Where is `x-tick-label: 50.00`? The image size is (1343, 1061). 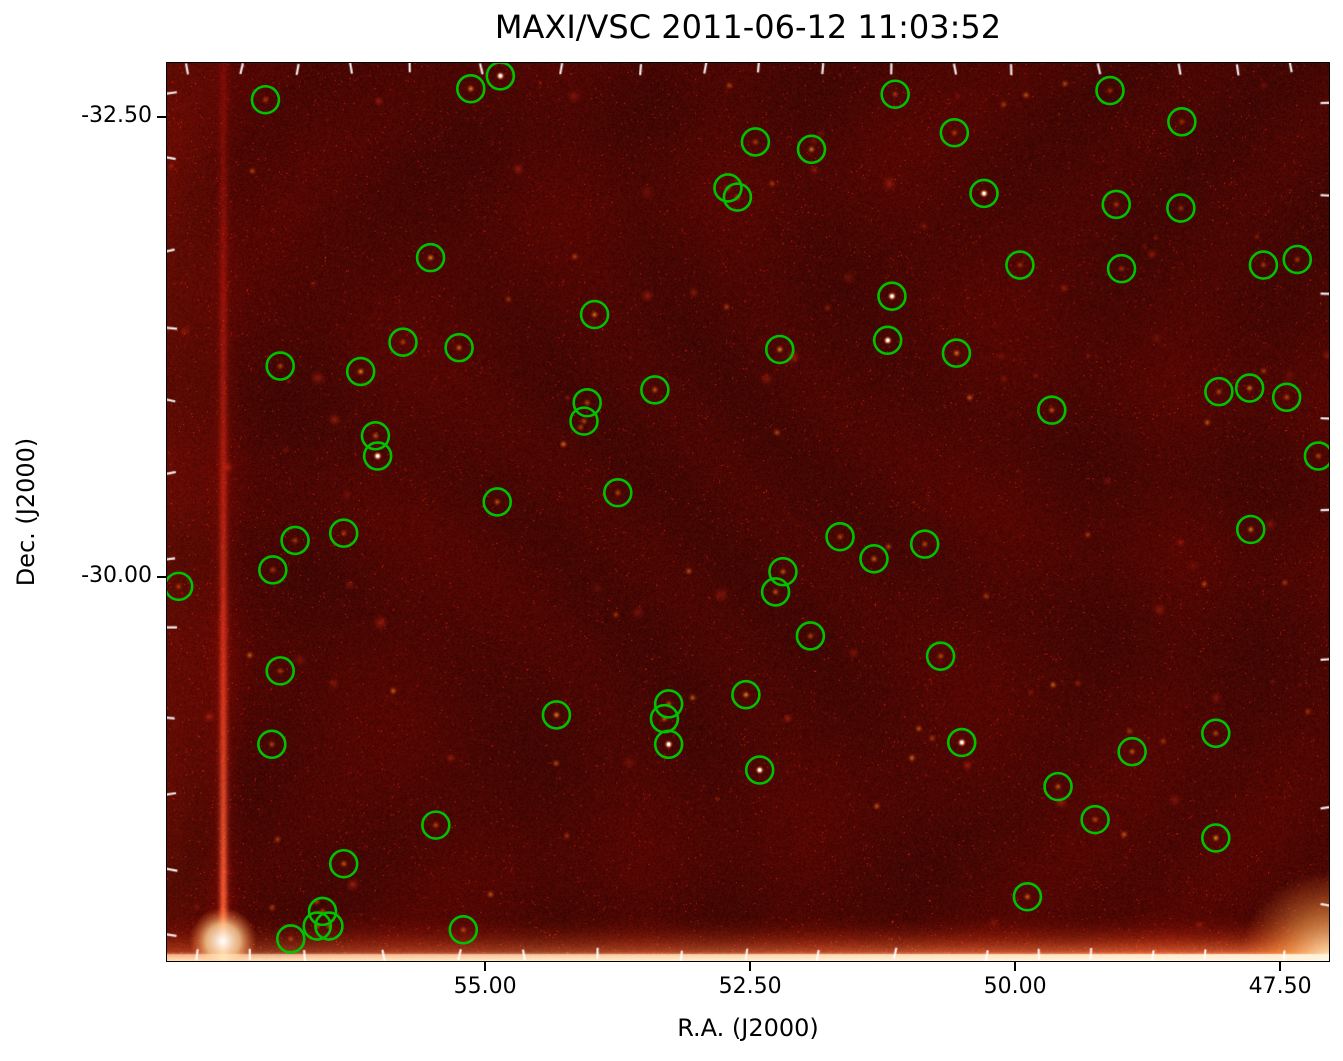
x-tick-label: 50.00 is located at coordinates (1015, 986).